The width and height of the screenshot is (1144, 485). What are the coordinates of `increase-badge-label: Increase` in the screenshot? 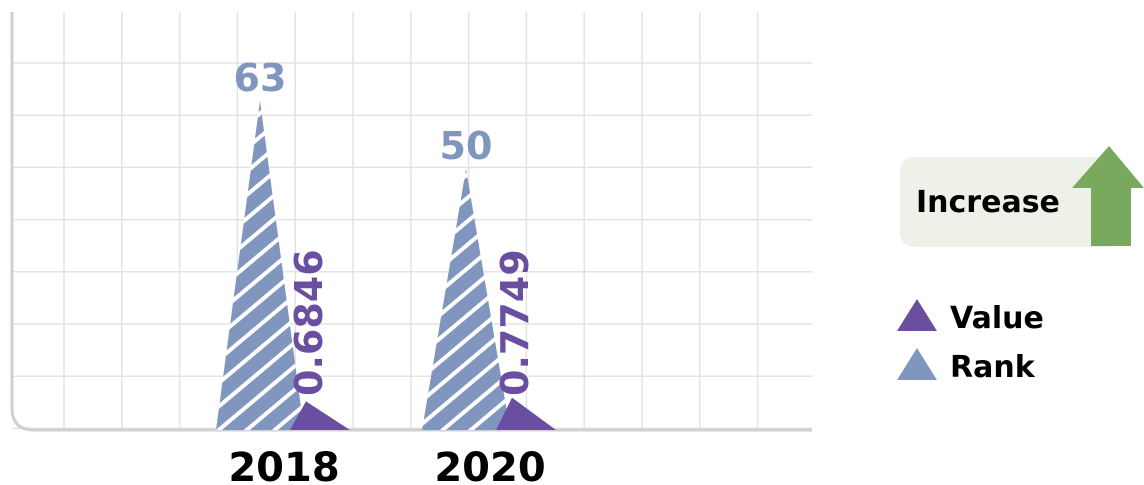 It's located at (988, 202).